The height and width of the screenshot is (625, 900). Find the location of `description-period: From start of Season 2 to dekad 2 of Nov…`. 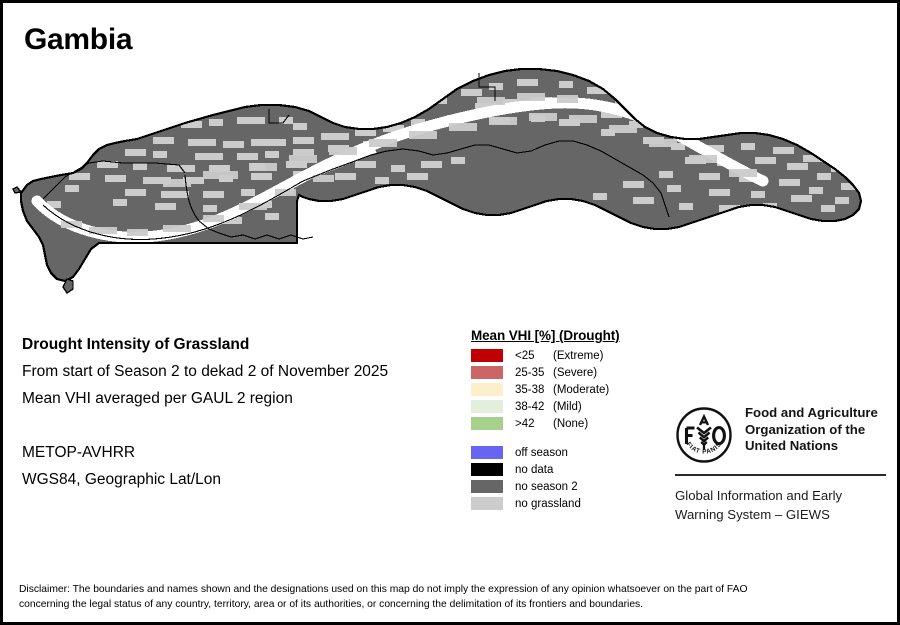

description-period: From start of Season 2 to dekad 2 of Nov… is located at coordinates (205, 371).